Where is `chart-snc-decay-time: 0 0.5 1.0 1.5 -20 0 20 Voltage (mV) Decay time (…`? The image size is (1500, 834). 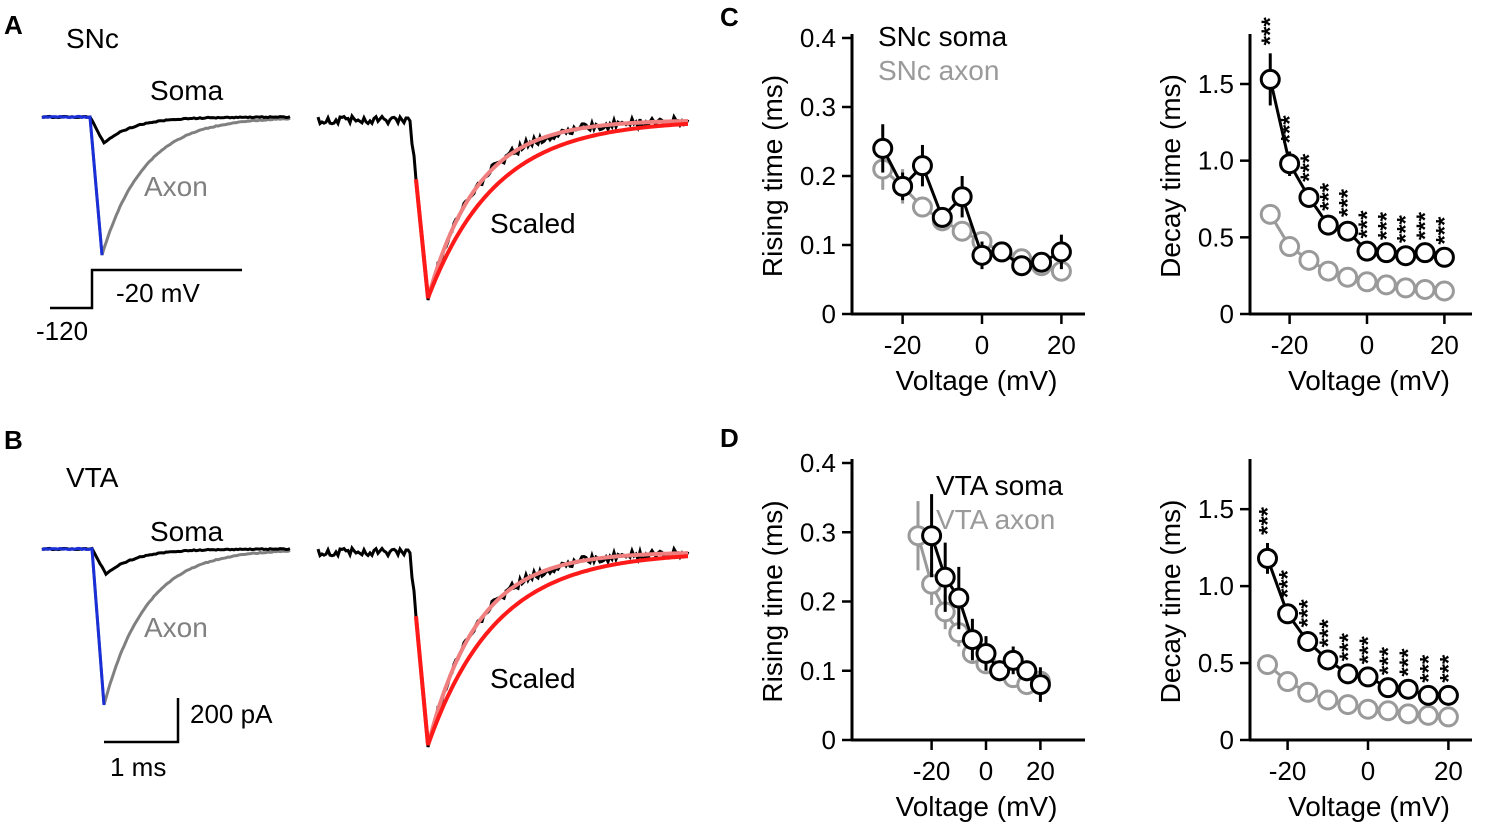 chart-snc-decay-time: 0 0.5 1.0 1.5 -20 0 20 Voltage (mV) Decay time (… is located at coordinates (1313, 206).